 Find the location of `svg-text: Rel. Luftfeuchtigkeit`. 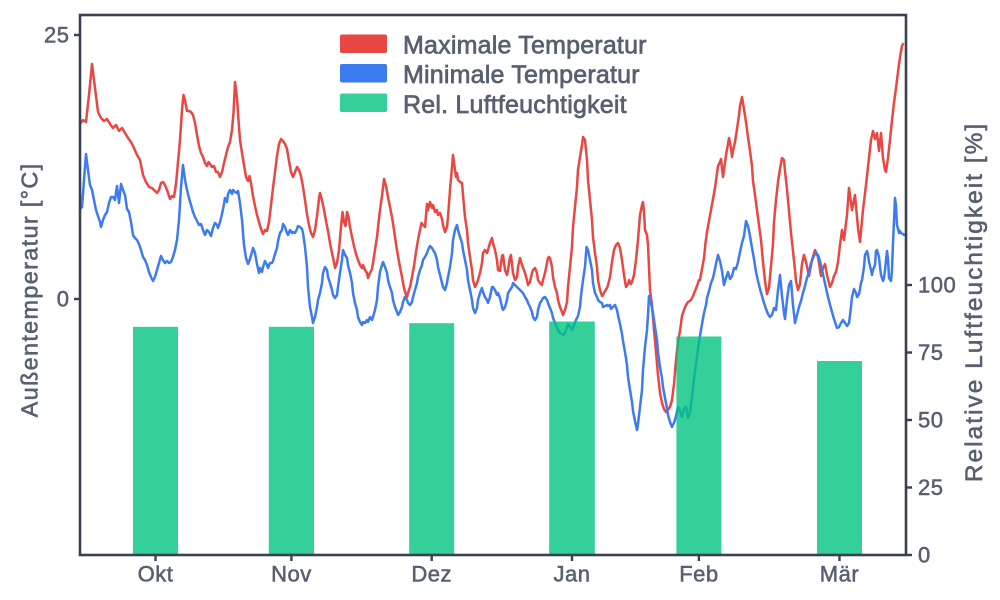

svg-text: Rel. Luftfeuchtigkeit is located at coordinates (515, 105).